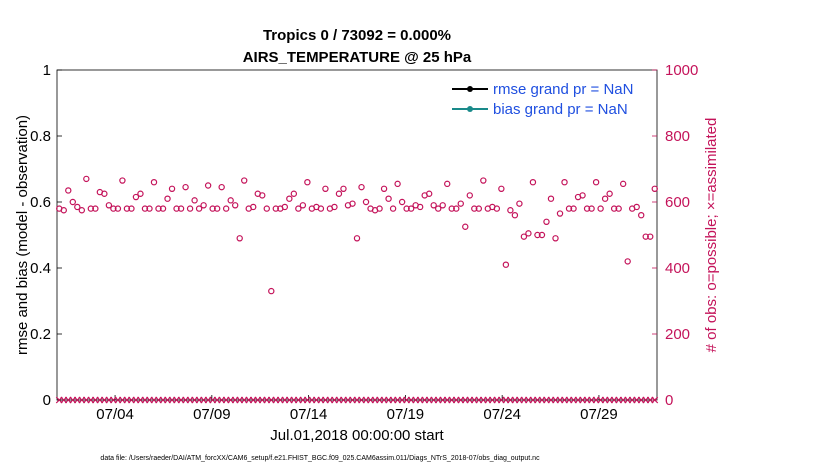 This screenshot has height=470, width=830. Describe the element at coordinates (357, 409) in the screenshot. I see `x-axis: 07/04 07/09 07/14 07/19 07/24 07/29` at that location.